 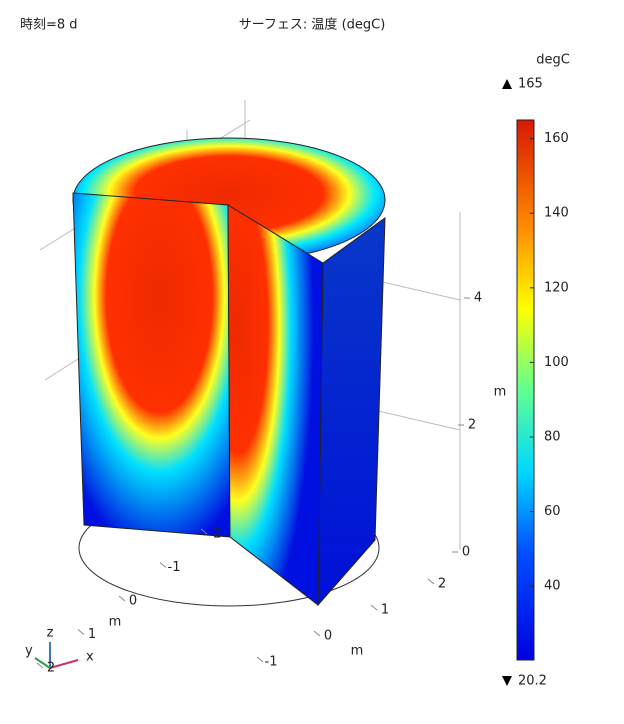 I want to click on triad-x: x, so click(x=90, y=657).